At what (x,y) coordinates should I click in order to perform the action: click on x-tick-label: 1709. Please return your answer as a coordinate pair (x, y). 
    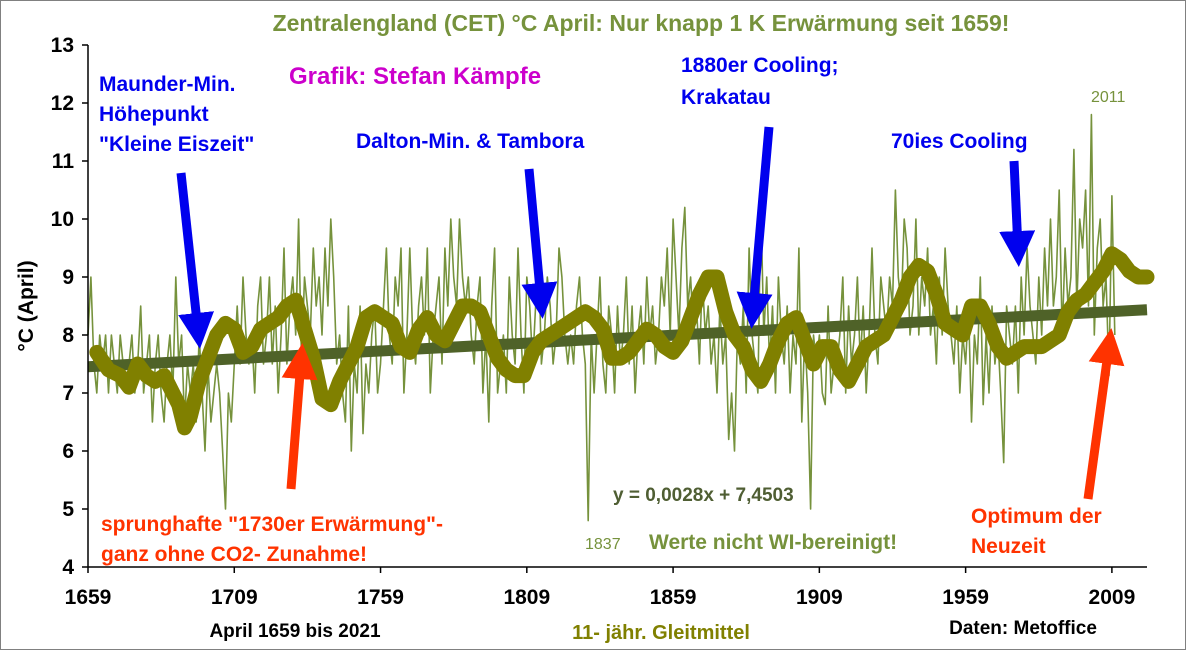
    Looking at the image, I should click on (234, 597).